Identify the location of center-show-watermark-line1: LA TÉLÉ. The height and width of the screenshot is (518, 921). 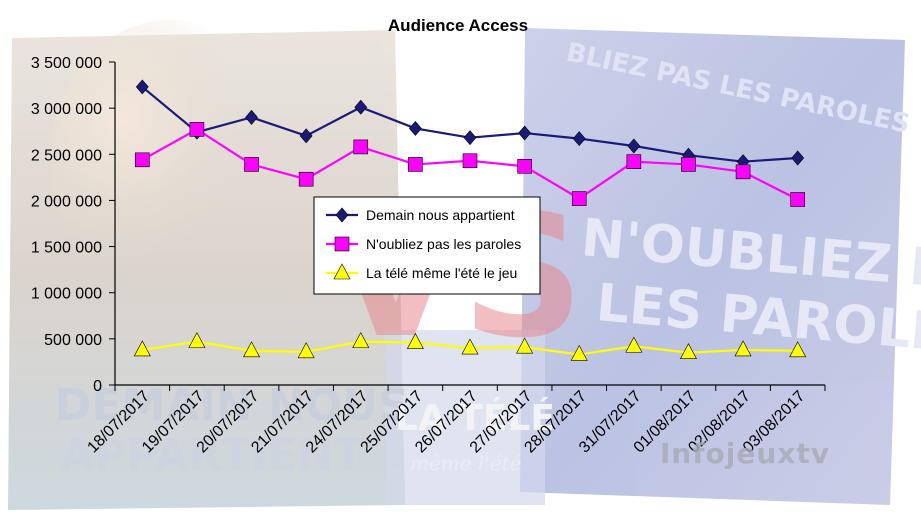
(475, 418).